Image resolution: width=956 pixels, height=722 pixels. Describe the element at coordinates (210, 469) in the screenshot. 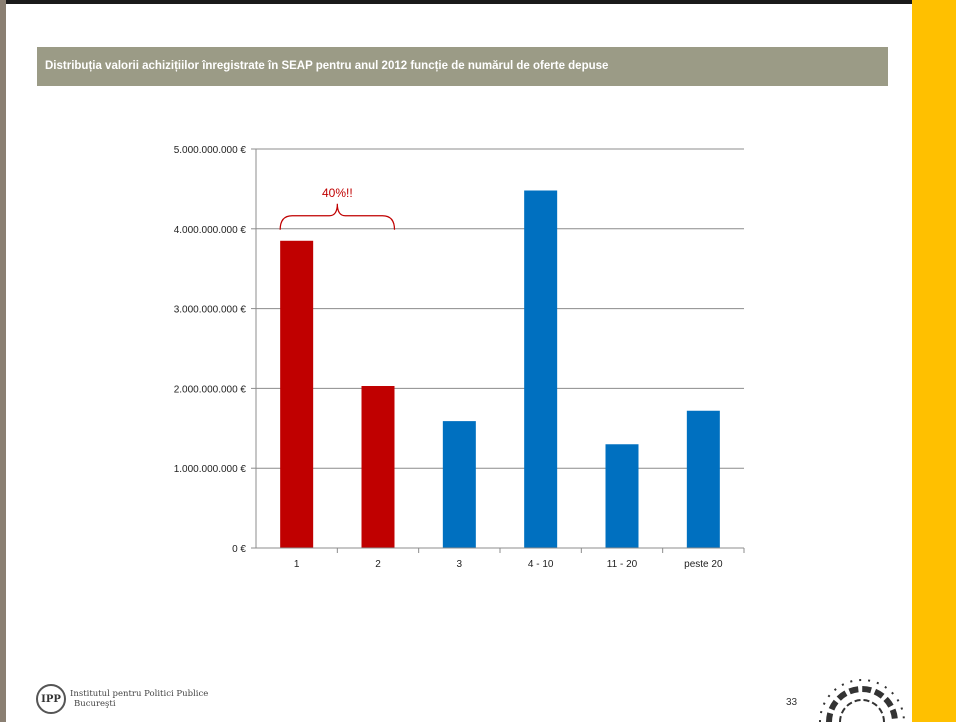

I see `y-tick-label: 1.000.000.000 €` at that location.